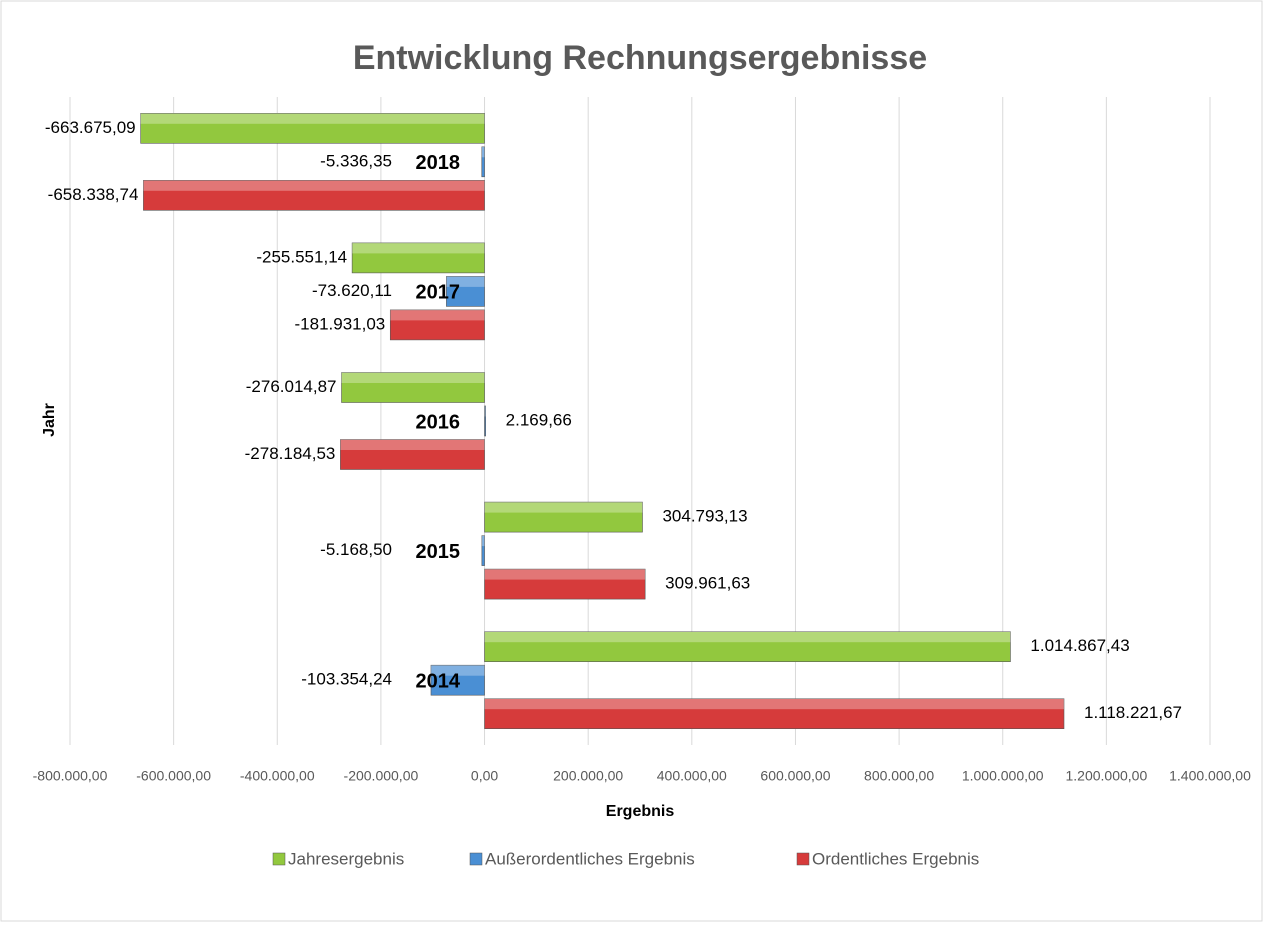 Image resolution: width=1263 pixels, height=927 pixels. I want to click on x-tick-label: 0,00, so click(484, 776).